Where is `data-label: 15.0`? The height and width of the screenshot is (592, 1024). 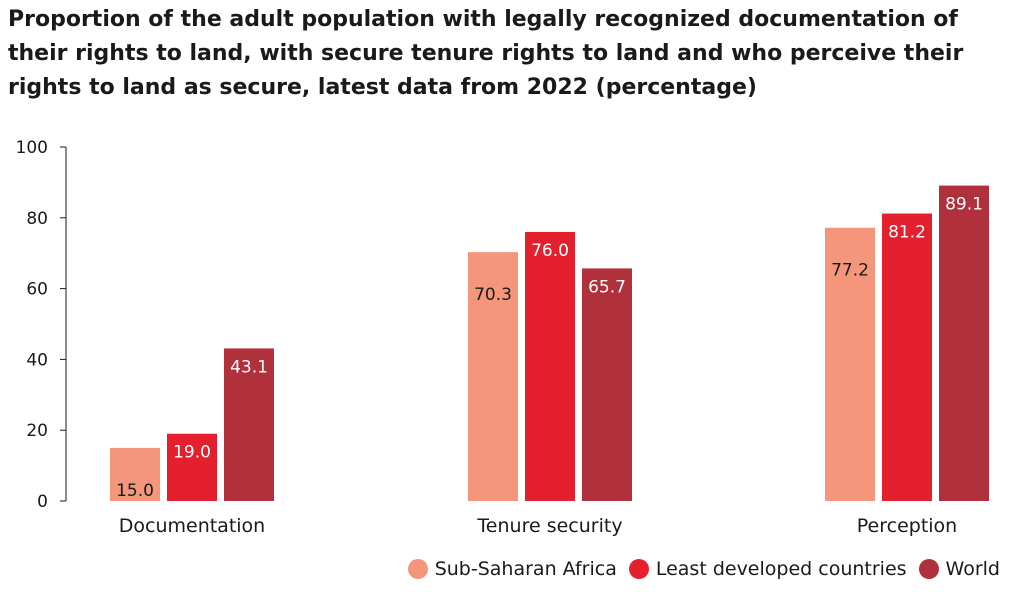
data-label: 15.0 is located at coordinates (135, 491).